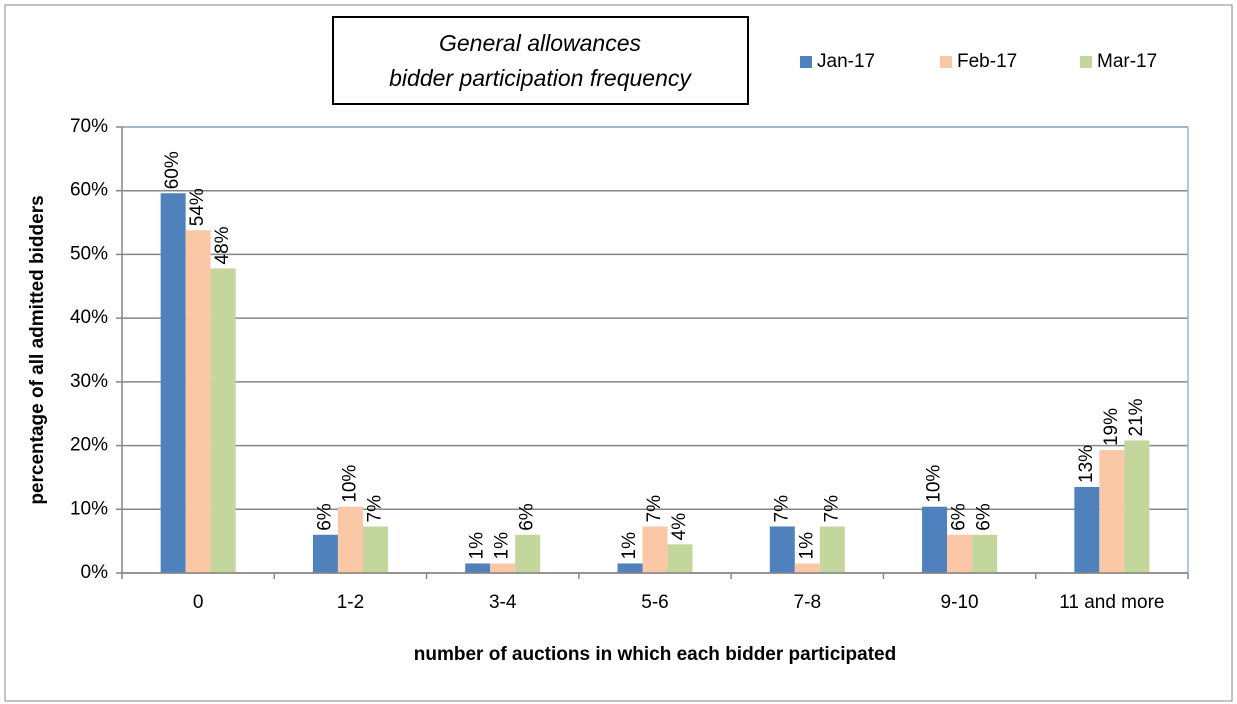 This screenshot has height=704, width=1237. Describe the element at coordinates (37, 349) in the screenshot. I see `y-axis-label: percentage of all admitted bidders` at that location.